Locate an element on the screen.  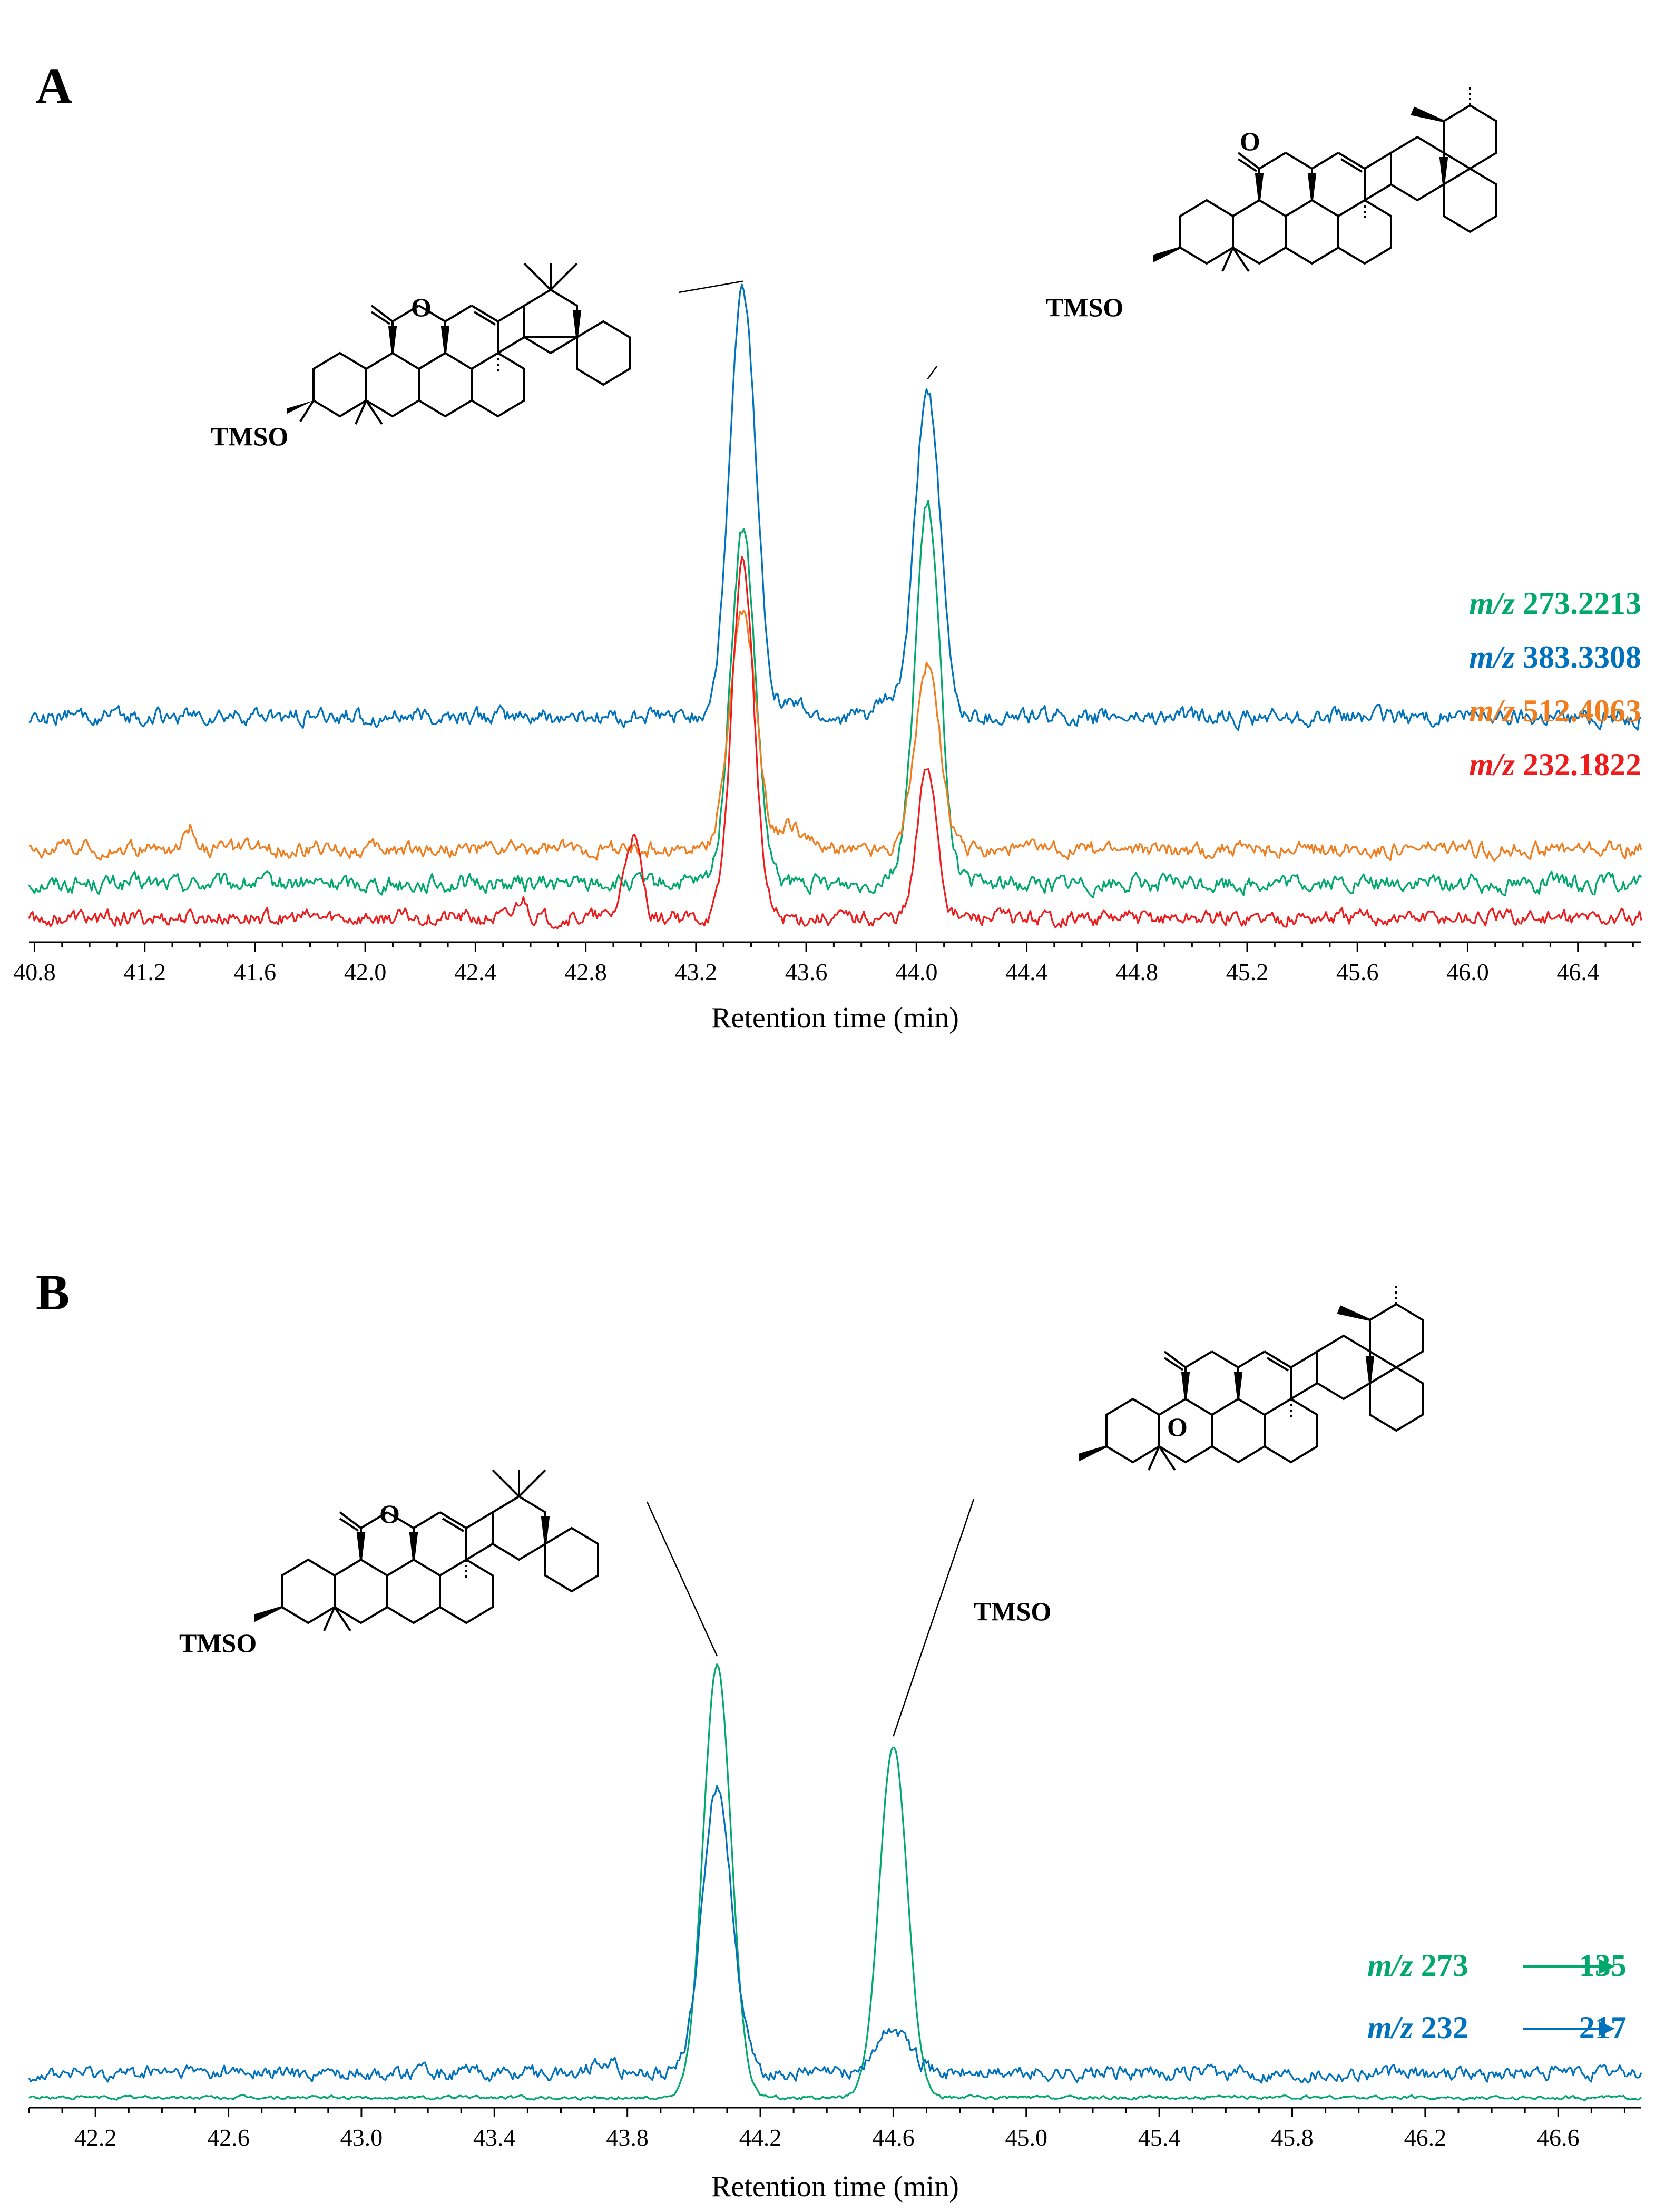
x-tick-label: 42.2 is located at coordinates (96, 2137).